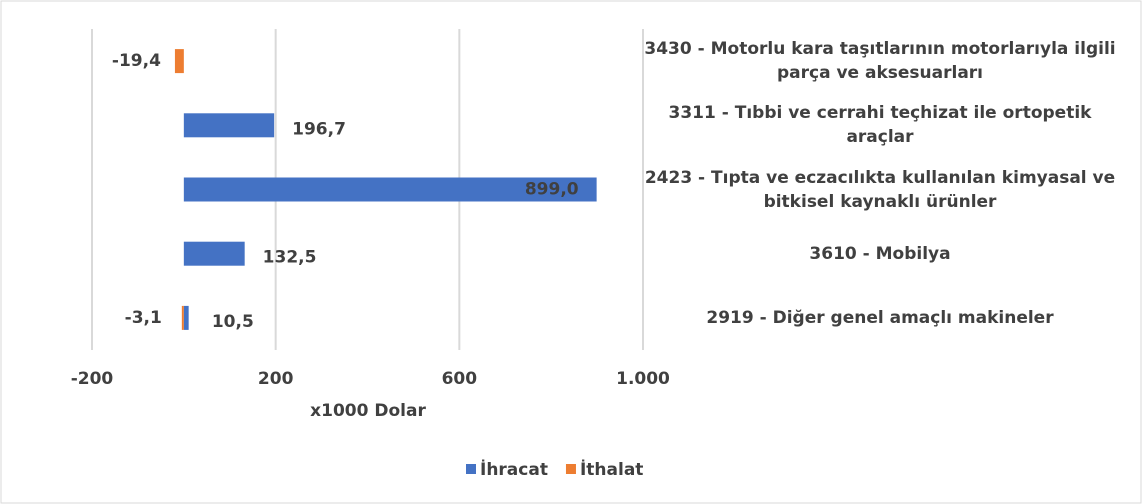 The width and height of the screenshot is (1142, 504). I want to click on data-label: 132,5, so click(290, 258).